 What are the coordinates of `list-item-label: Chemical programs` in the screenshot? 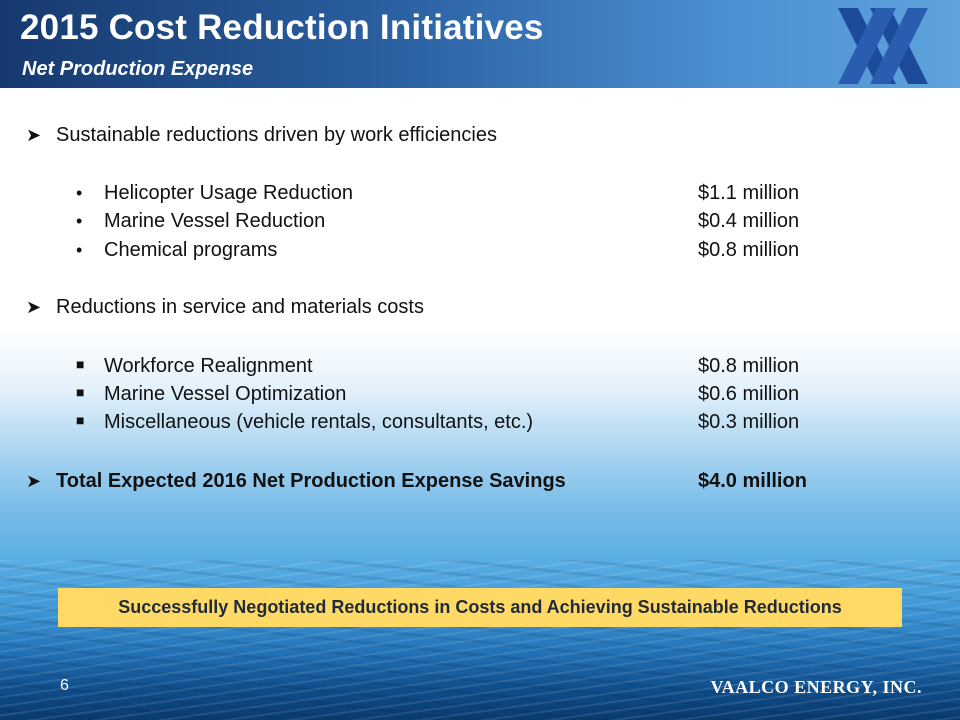 It's located at (191, 250).